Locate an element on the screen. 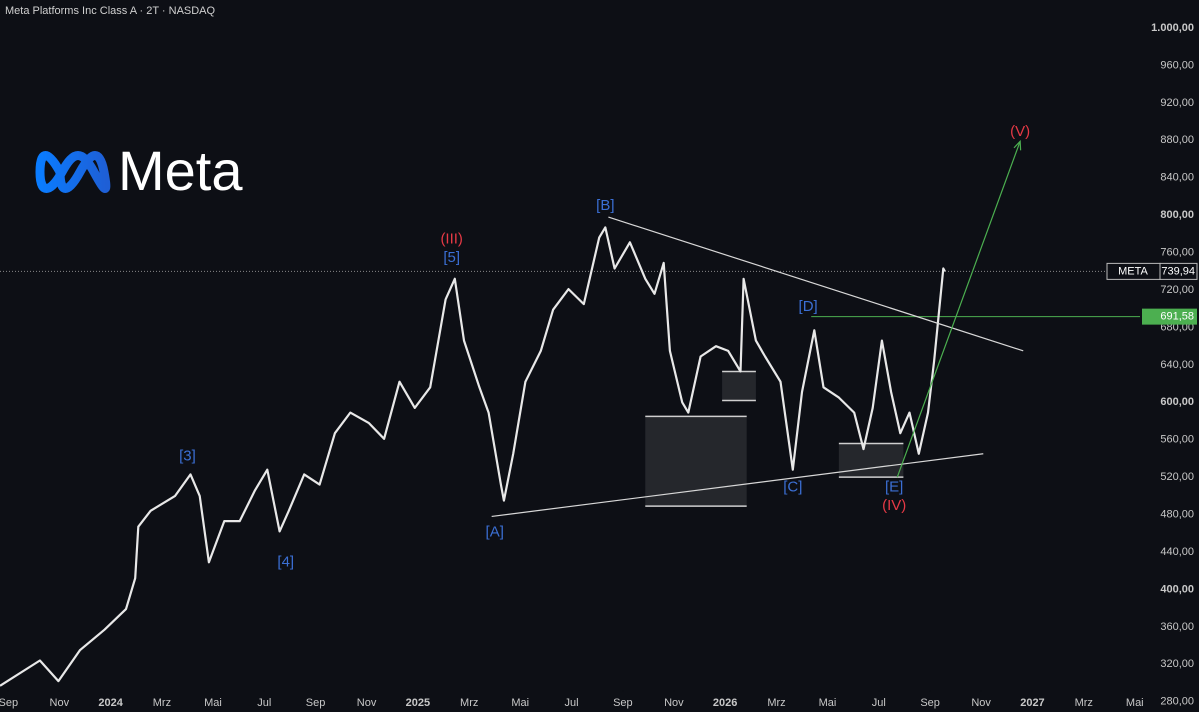 The height and width of the screenshot is (712, 1199). wave-label: [4] is located at coordinates (285, 561).